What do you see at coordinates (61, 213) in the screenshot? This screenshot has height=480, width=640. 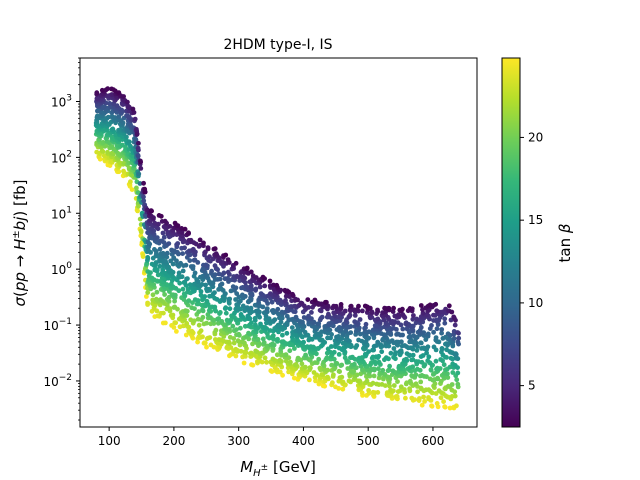 I see `y-tick-label: 10¹` at bounding box center [61, 213].